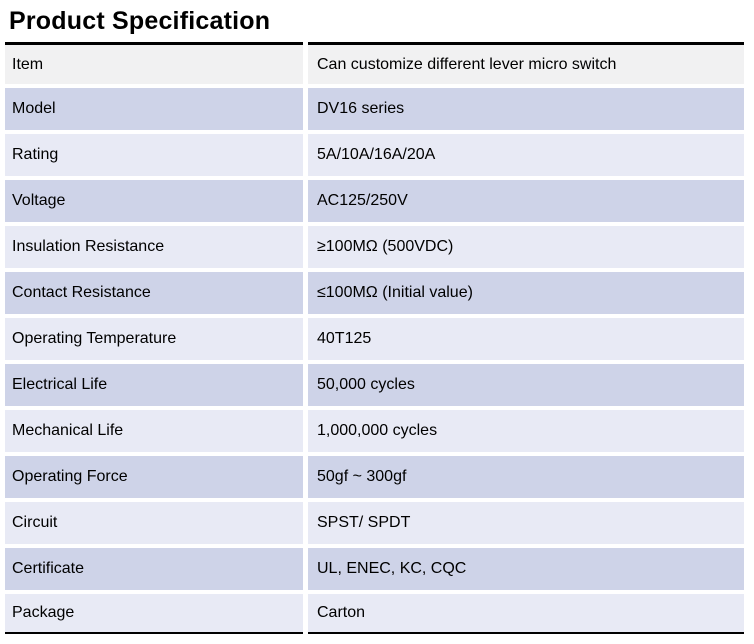 This screenshot has width=754, height=644. I want to click on spec-value: SPST/ SPDT, so click(526, 523).